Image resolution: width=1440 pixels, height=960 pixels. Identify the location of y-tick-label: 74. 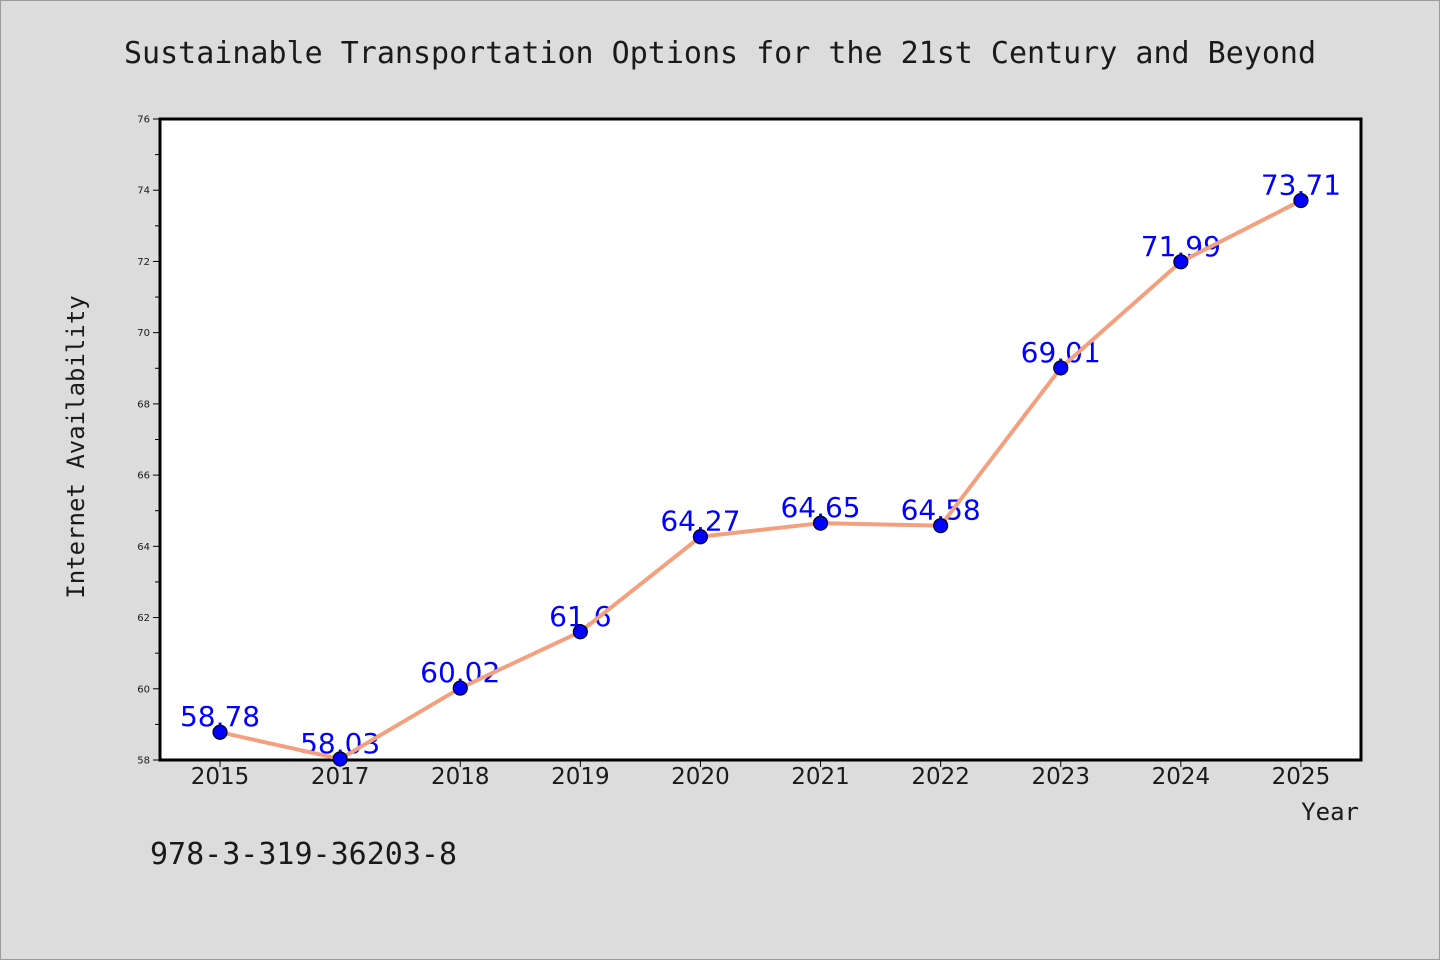
(143, 191).